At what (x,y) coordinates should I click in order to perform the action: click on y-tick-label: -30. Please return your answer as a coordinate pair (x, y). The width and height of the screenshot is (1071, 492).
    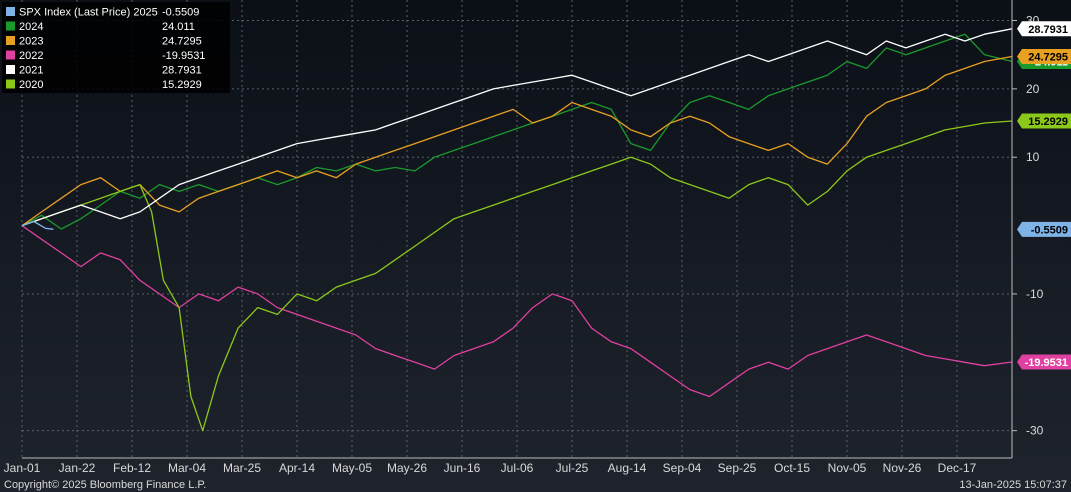
    Looking at the image, I should click on (1035, 431).